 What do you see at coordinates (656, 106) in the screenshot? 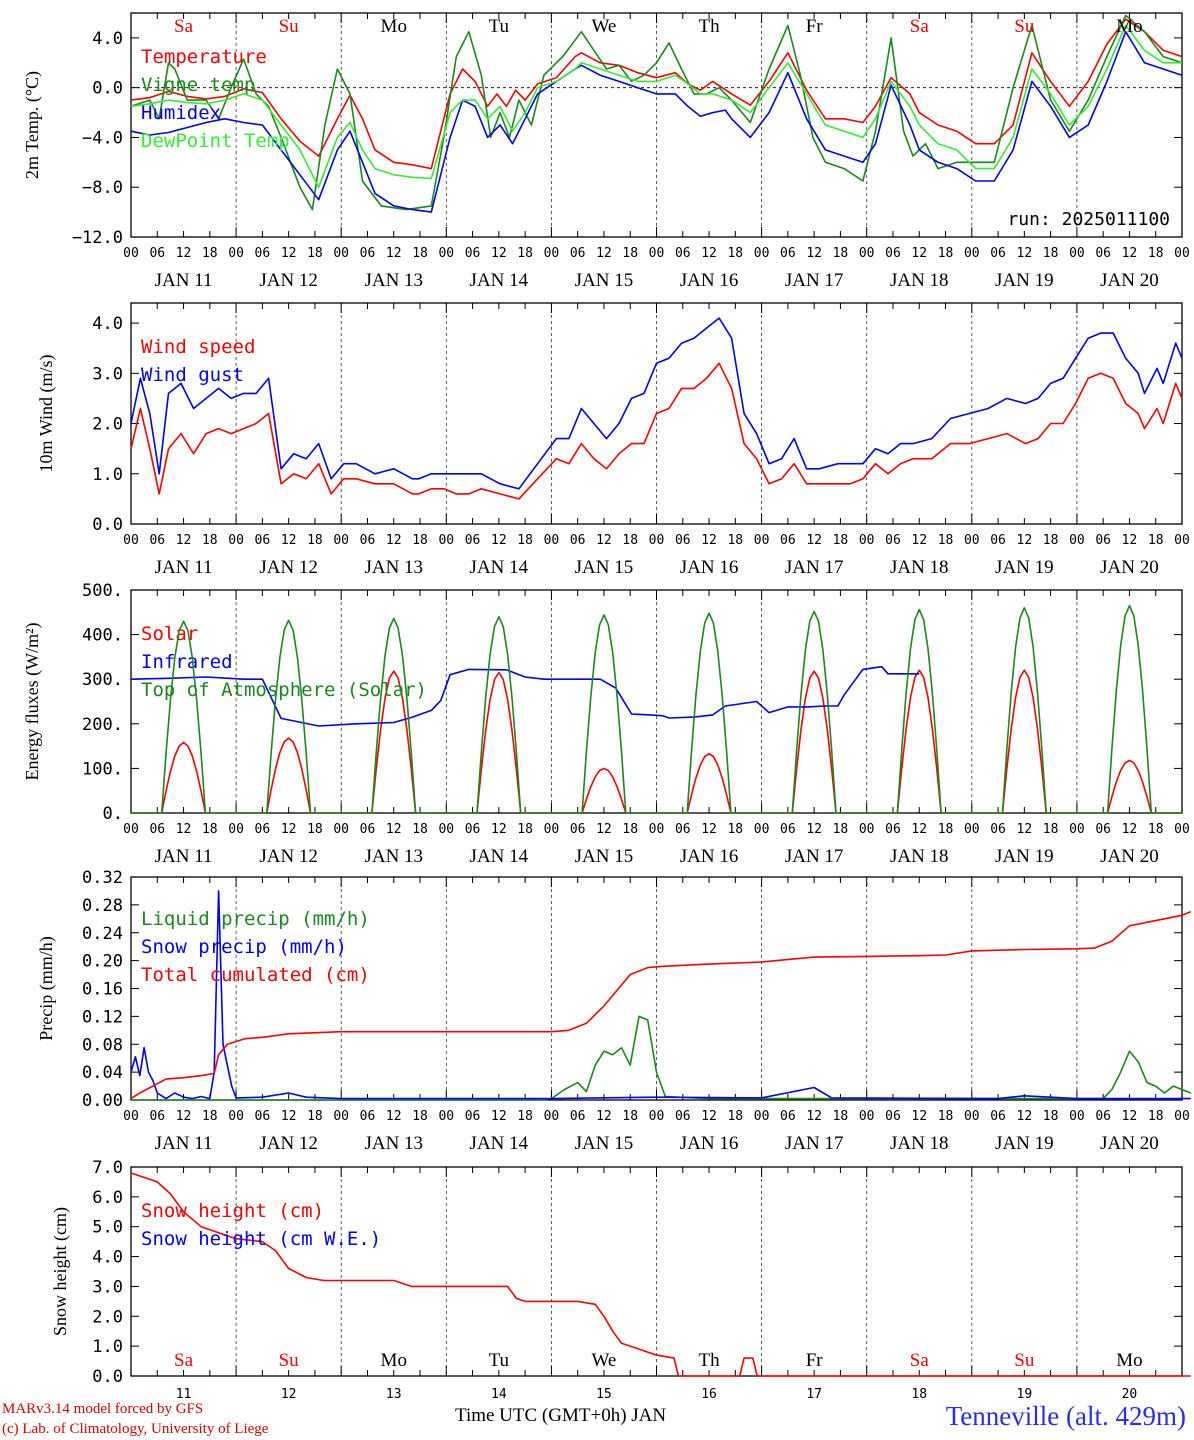
I see `series-line-dewpoint-temp` at bounding box center [656, 106].